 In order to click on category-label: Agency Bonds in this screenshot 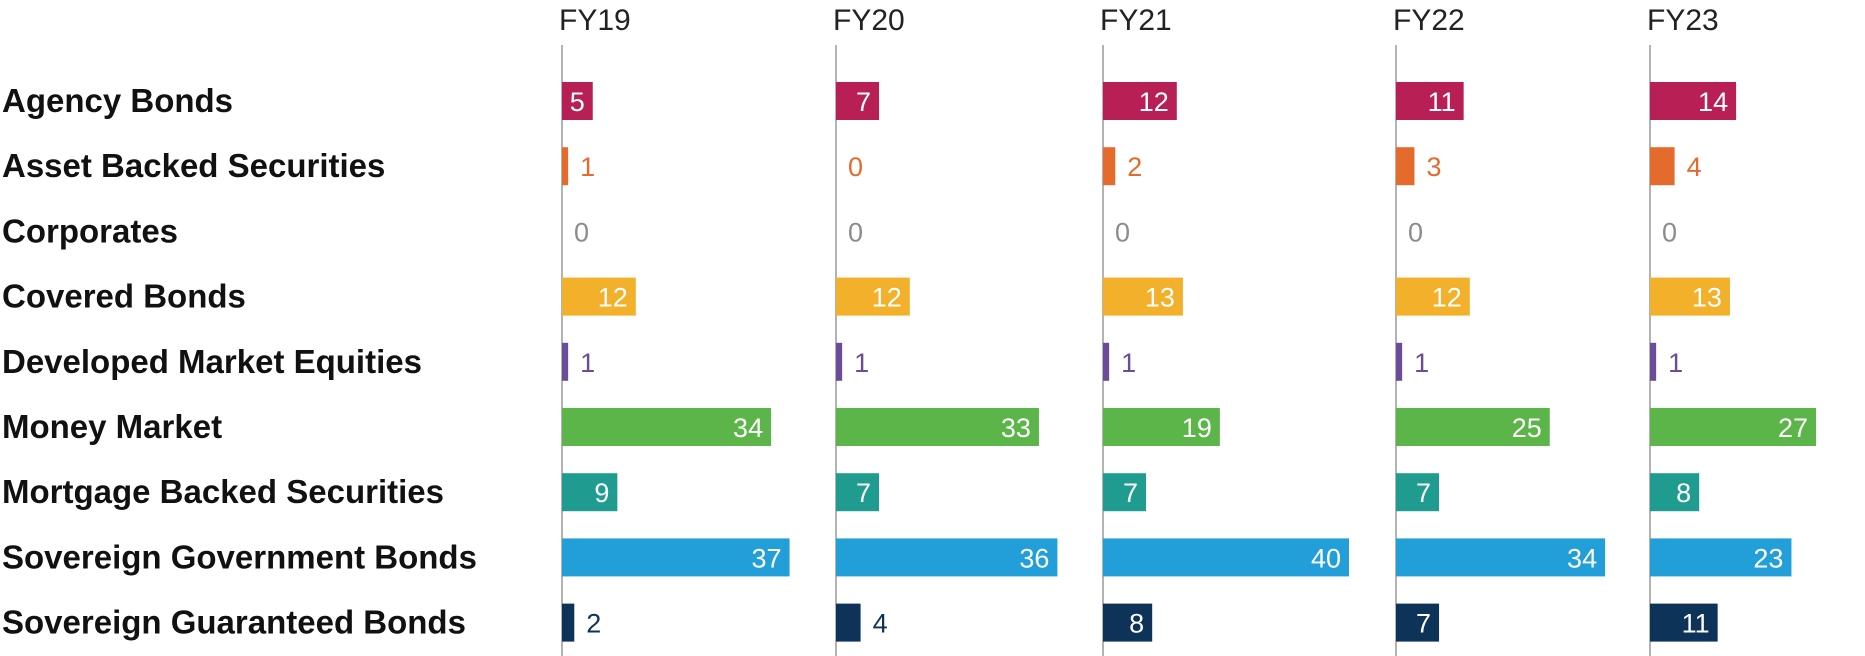, I will do `click(117, 100)`.